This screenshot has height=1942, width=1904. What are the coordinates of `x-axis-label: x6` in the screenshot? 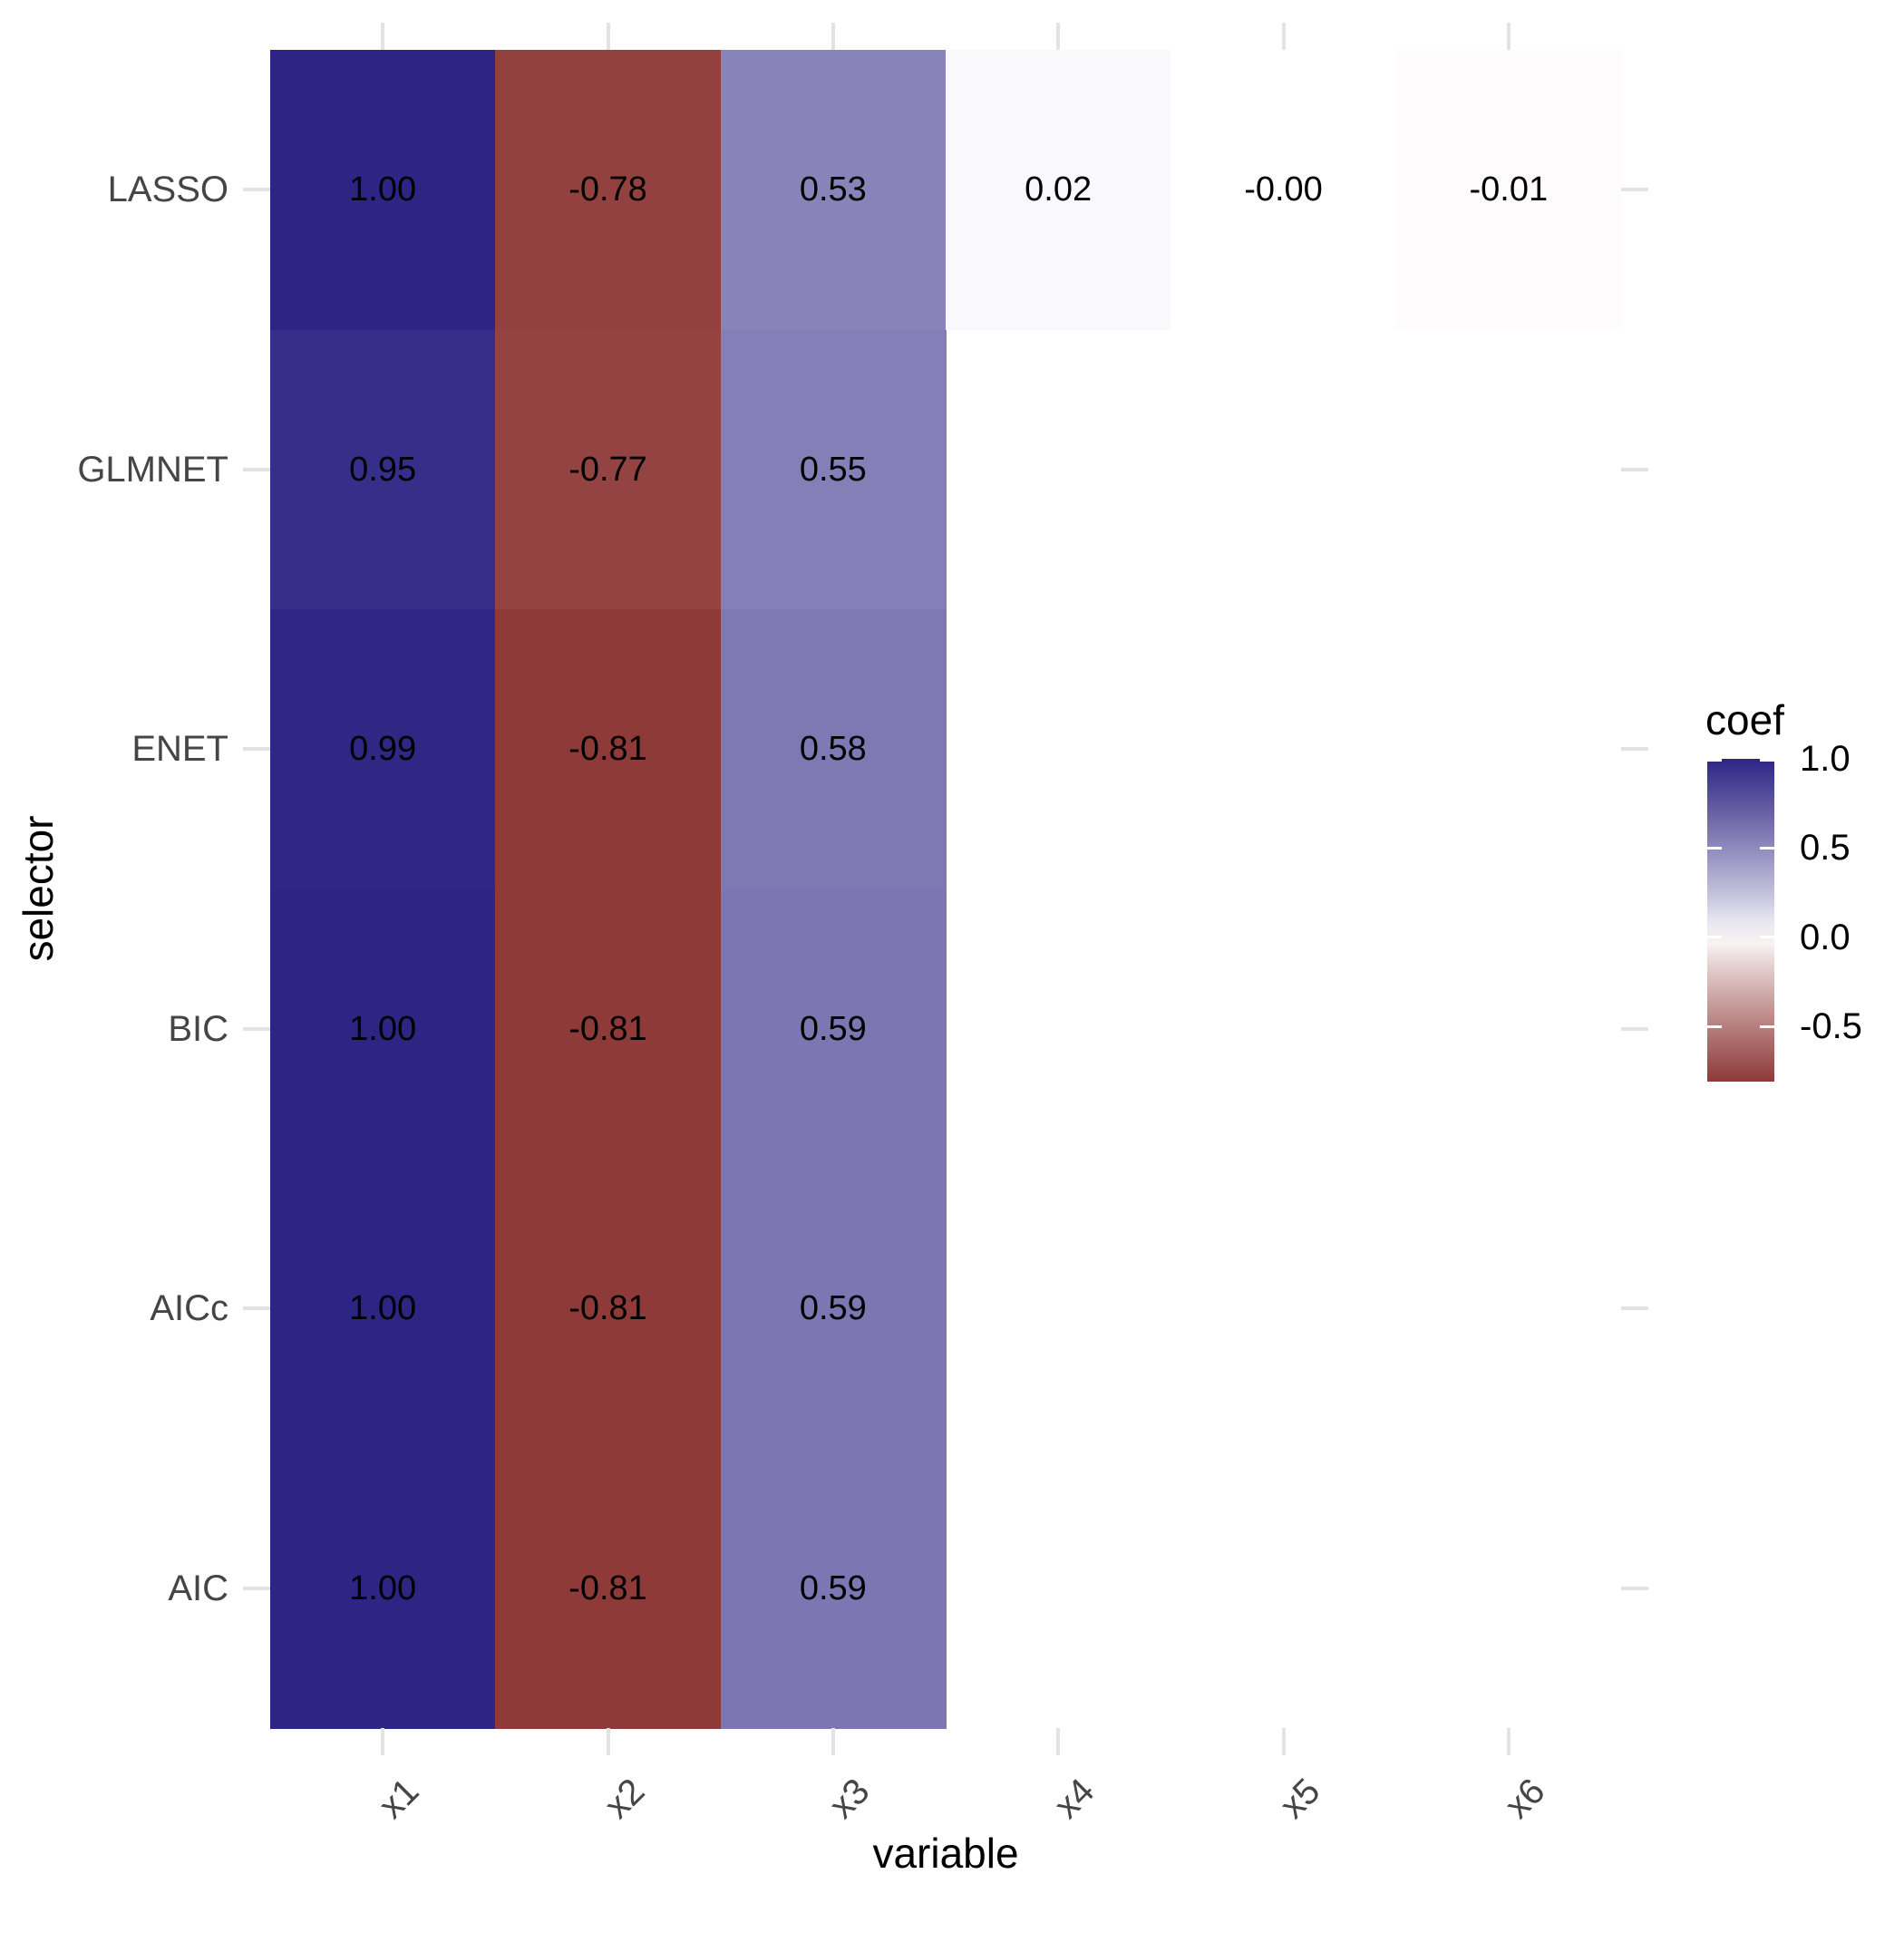 It's located at (1525, 1799).